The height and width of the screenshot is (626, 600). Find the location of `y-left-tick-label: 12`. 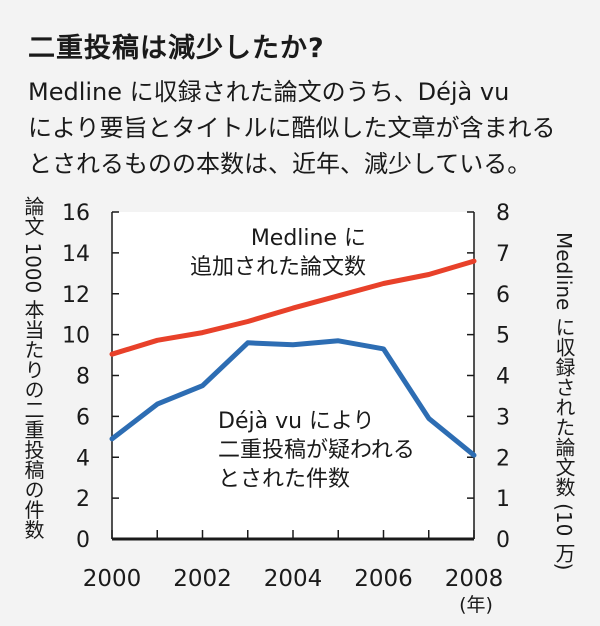

y-left-tick-label: 12 is located at coordinates (76, 295).